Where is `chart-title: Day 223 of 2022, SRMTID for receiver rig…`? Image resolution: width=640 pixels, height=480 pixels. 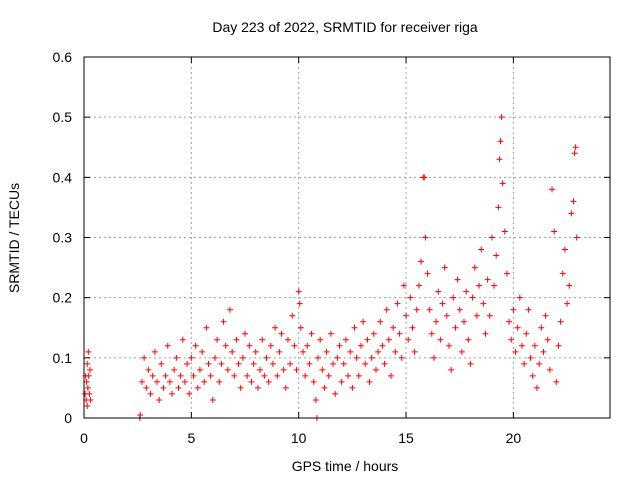
chart-title: Day 223 of 2022, SRMTID for receiver rig… is located at coordinates (345, 27).